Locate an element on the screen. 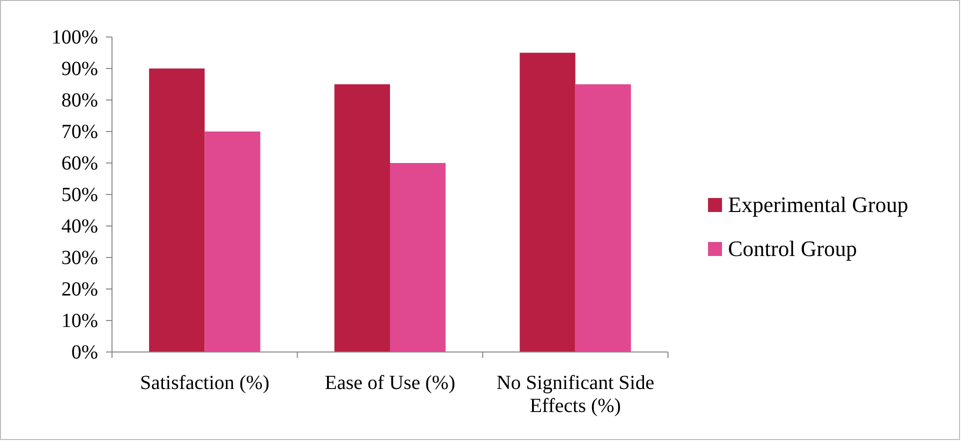 Image resolution: width=961 pixels, height=441 pixels. x-tick-label: Satisfaction (%) is located at coordinates (205, 383).